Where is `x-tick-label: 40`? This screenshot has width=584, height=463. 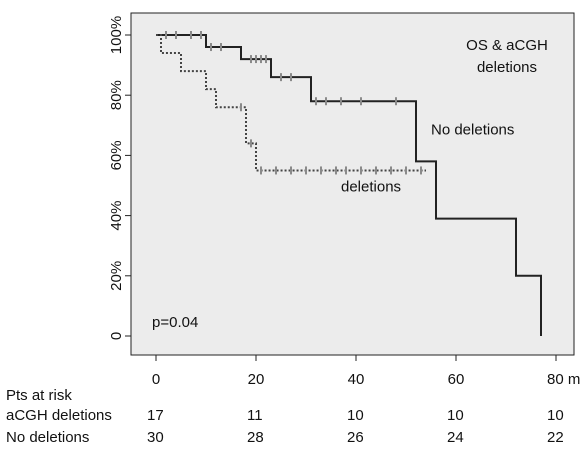
x-tick-label: 40 is located at coordinates (356, 379).